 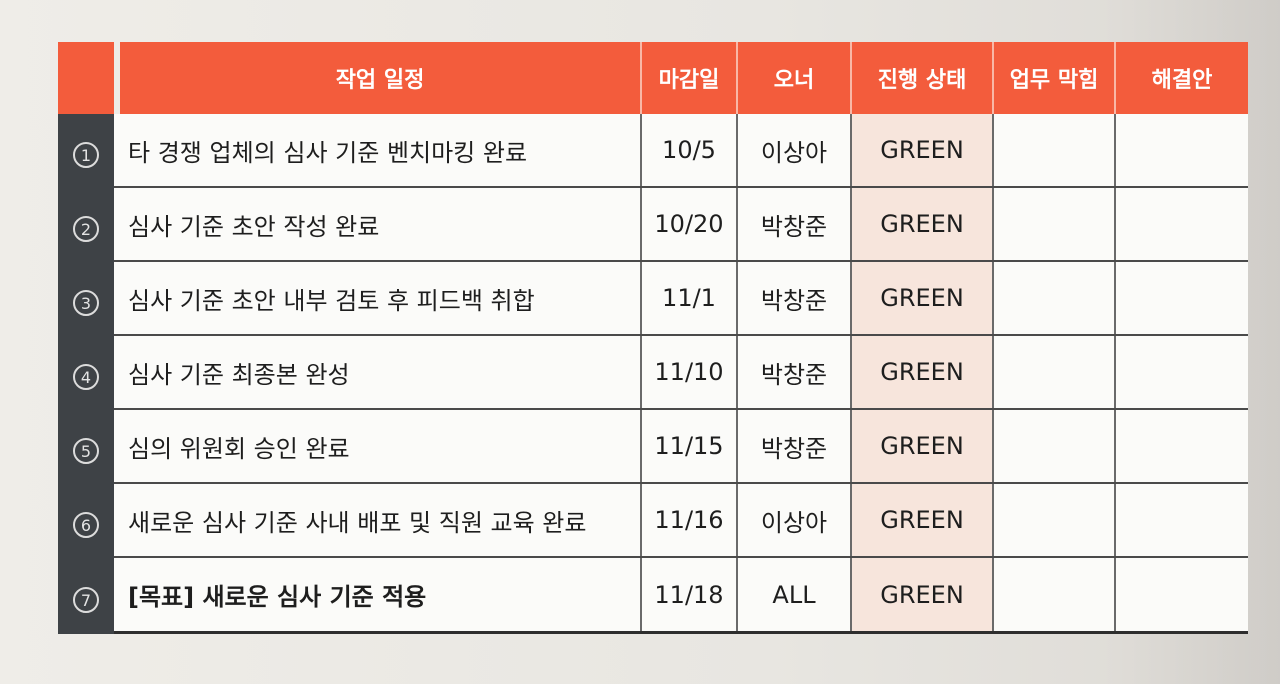 I want to click on table-row: 심사 기준 초안 내부 검토 후 피드백 취합 11/1 박창준 GREEN, so click(x=681, y=299).